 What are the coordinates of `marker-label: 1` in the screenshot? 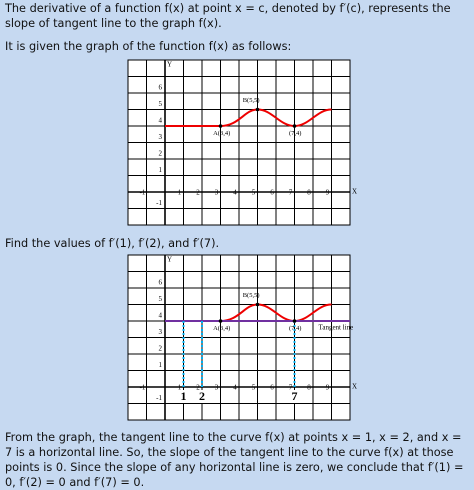 It's located at (184, 396).